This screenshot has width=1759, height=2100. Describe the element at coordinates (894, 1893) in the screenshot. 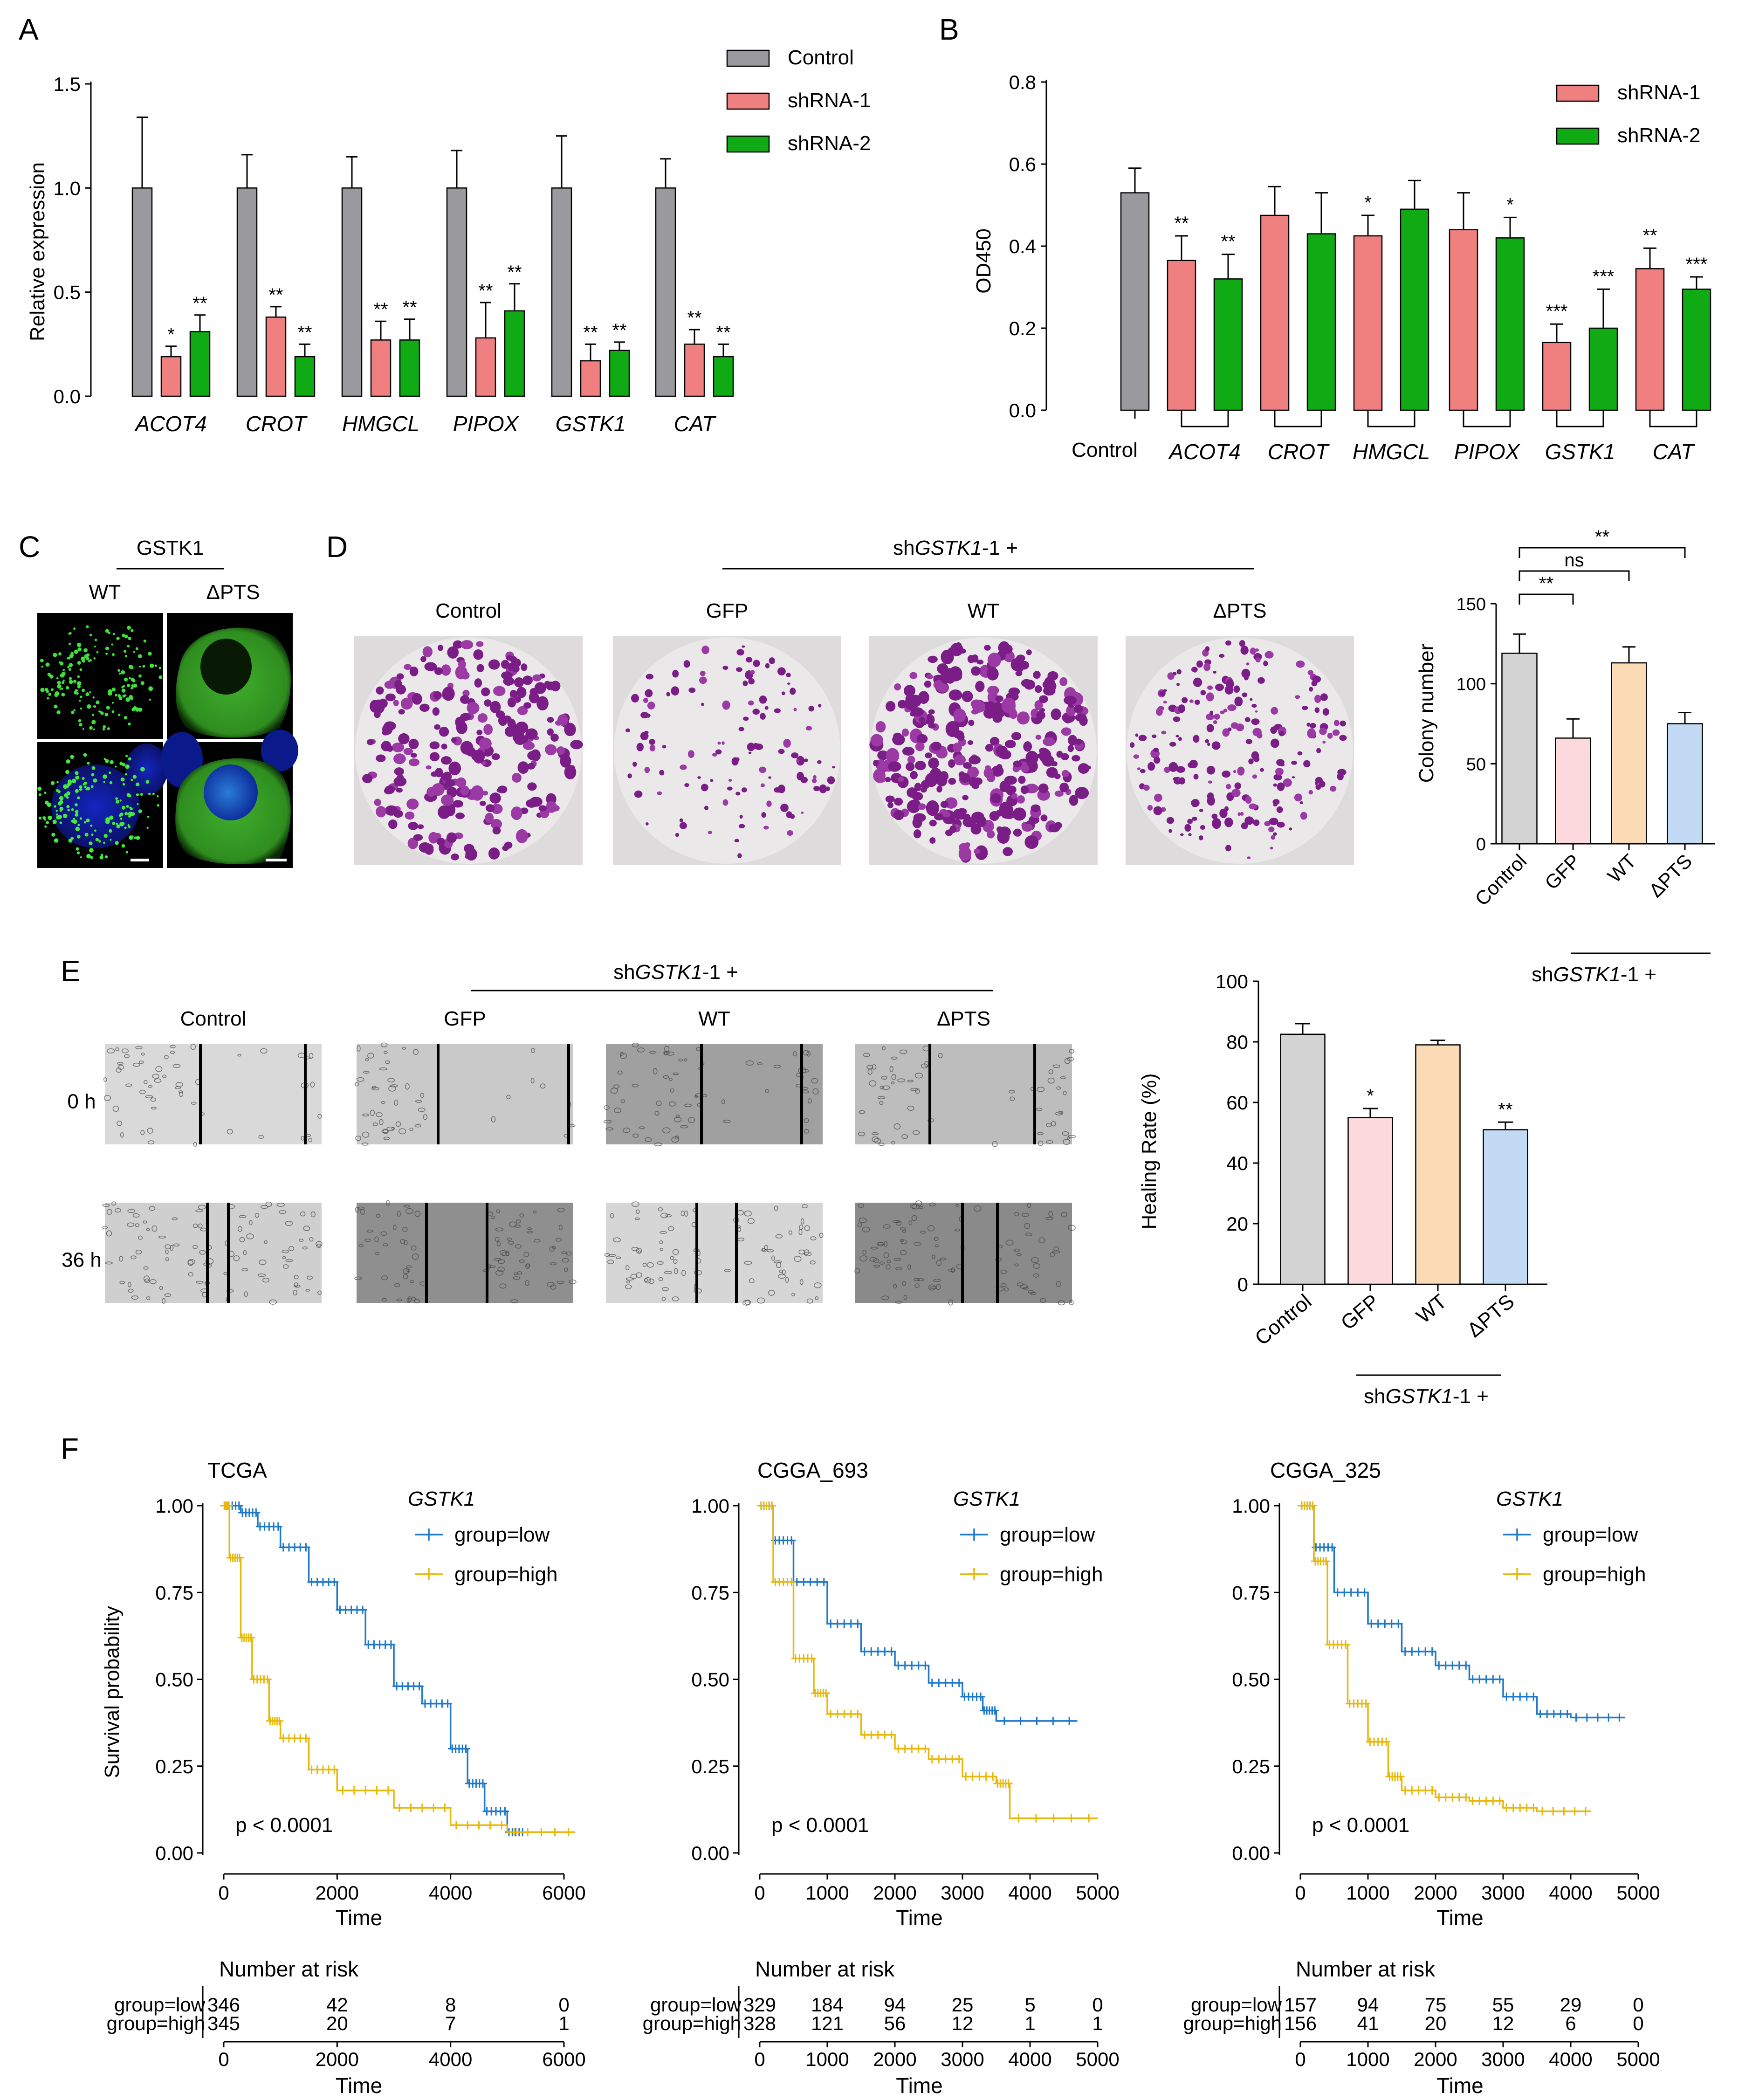

I see `panel-f-xtick-label: 2000` at that location.